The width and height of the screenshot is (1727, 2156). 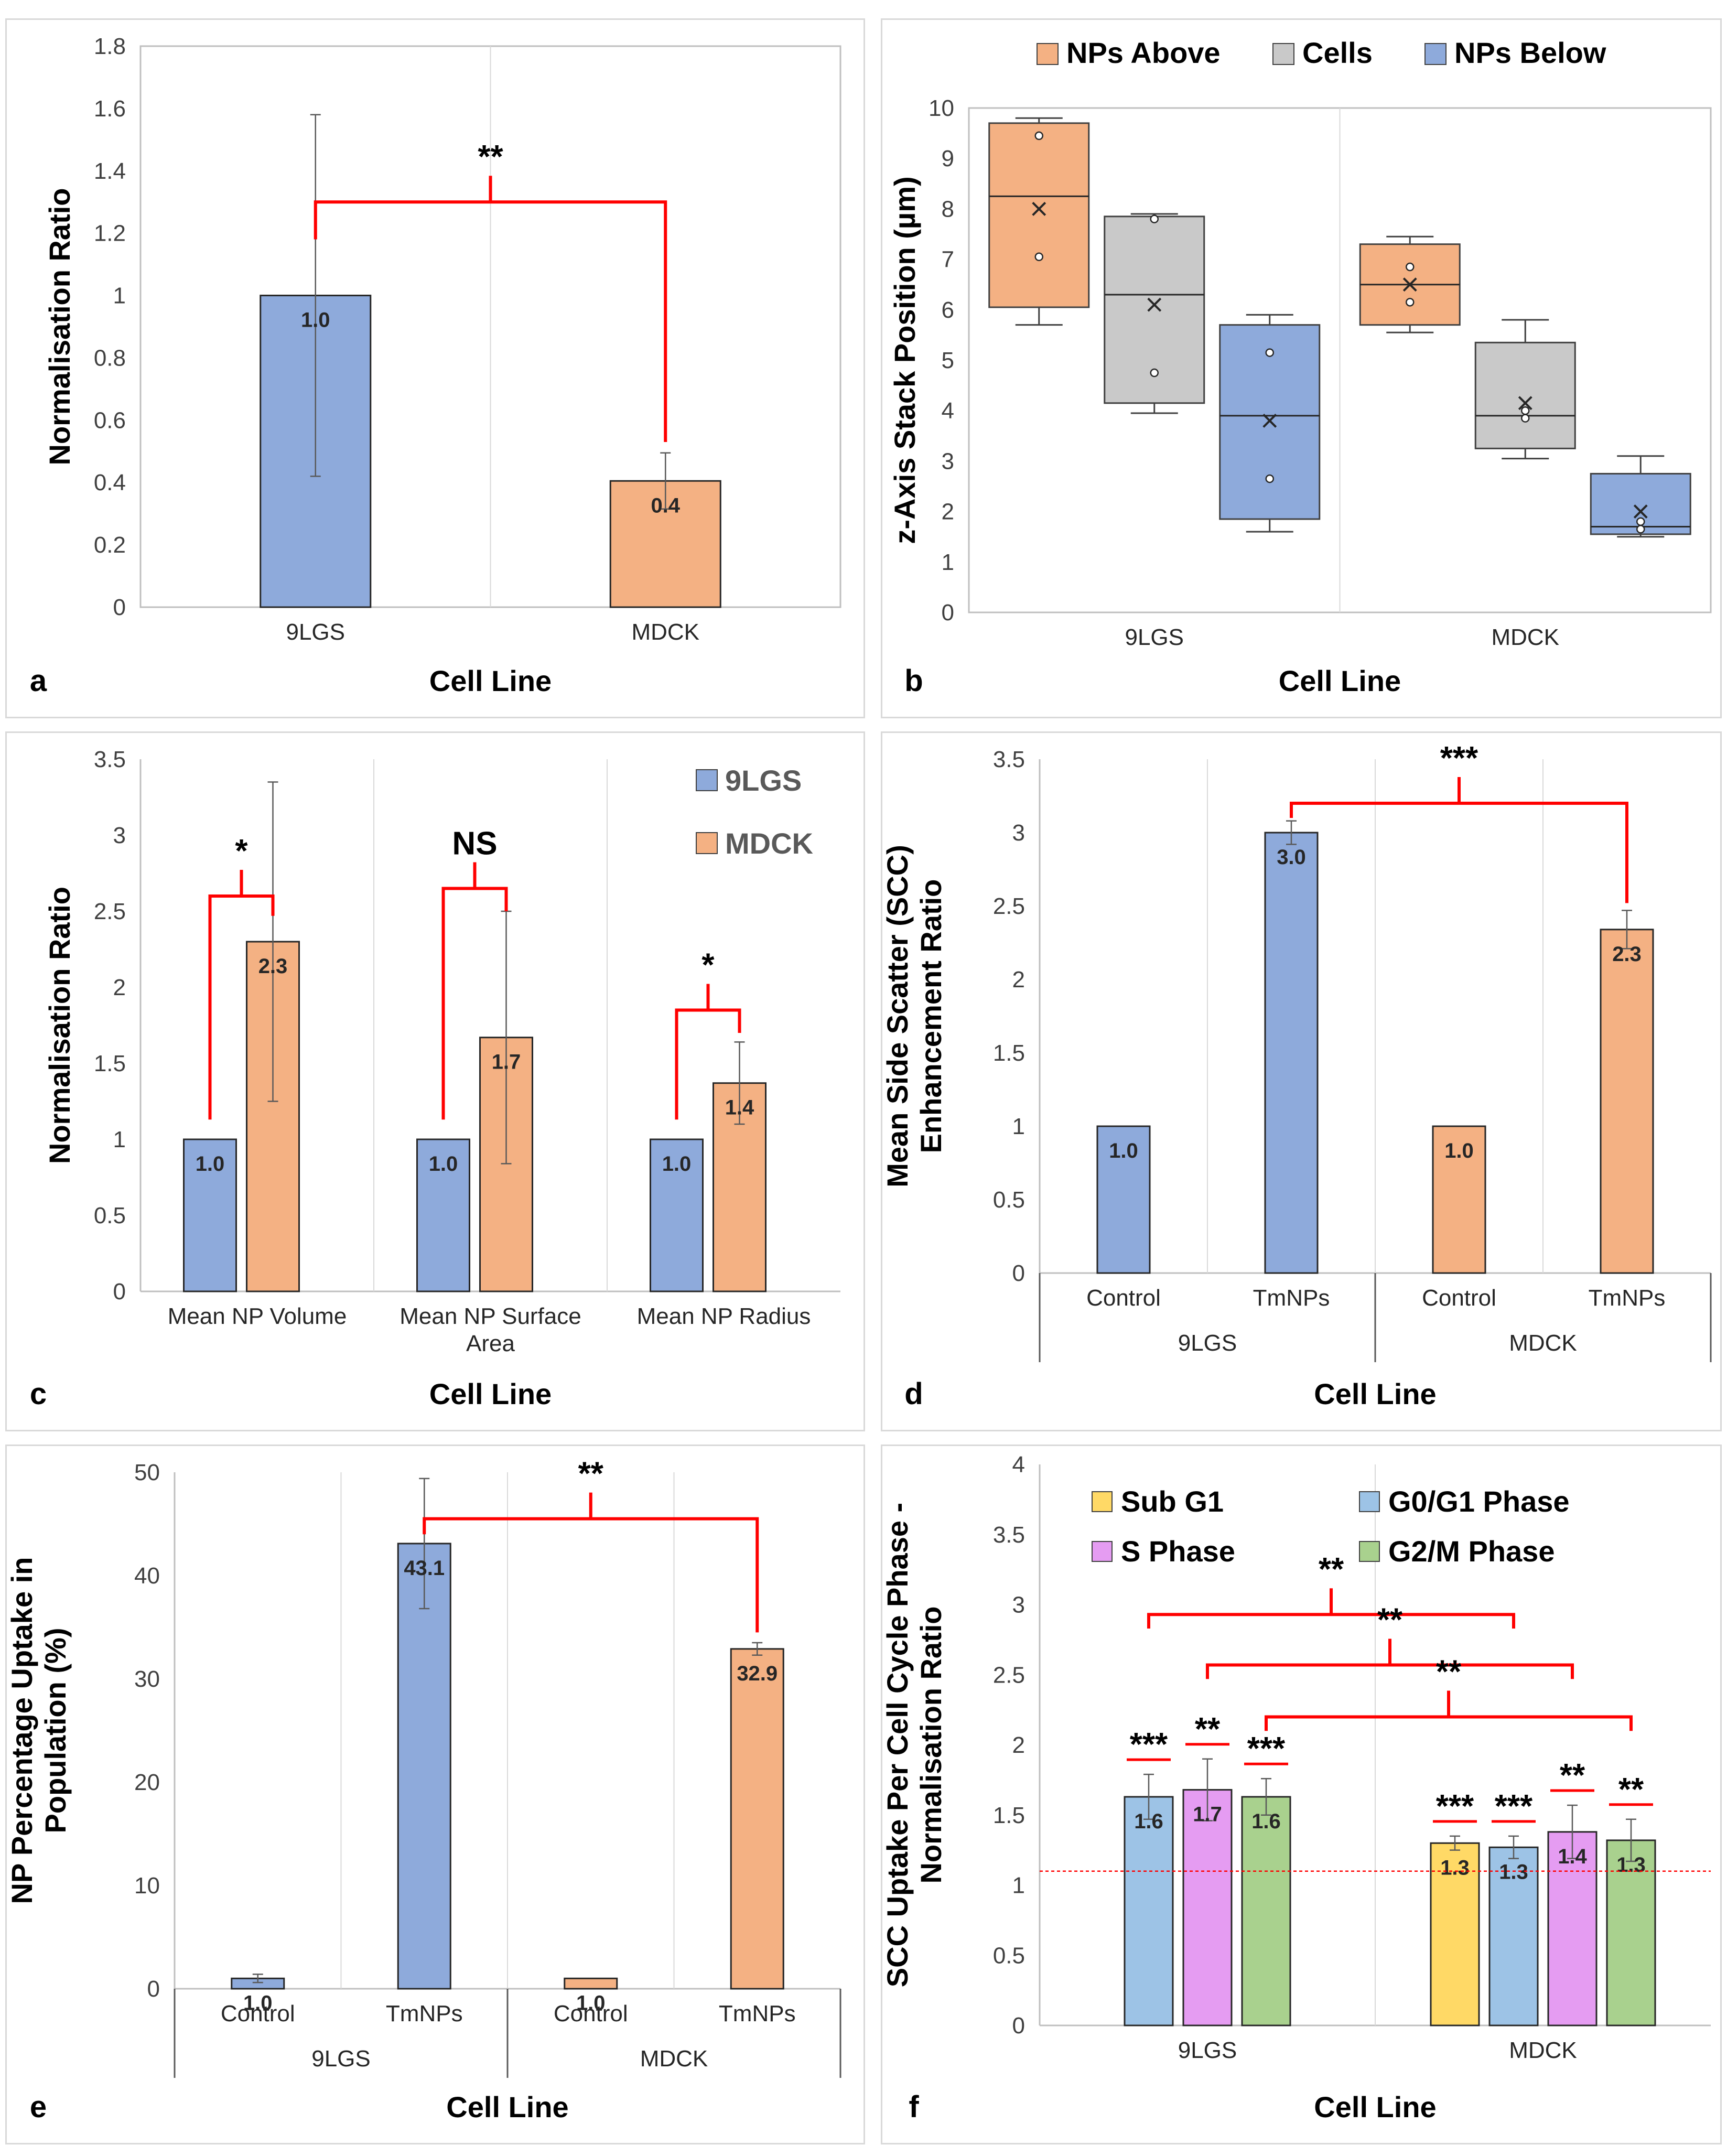 I want to click on y-tick-label: 0.4, so click(x=110, y=482).